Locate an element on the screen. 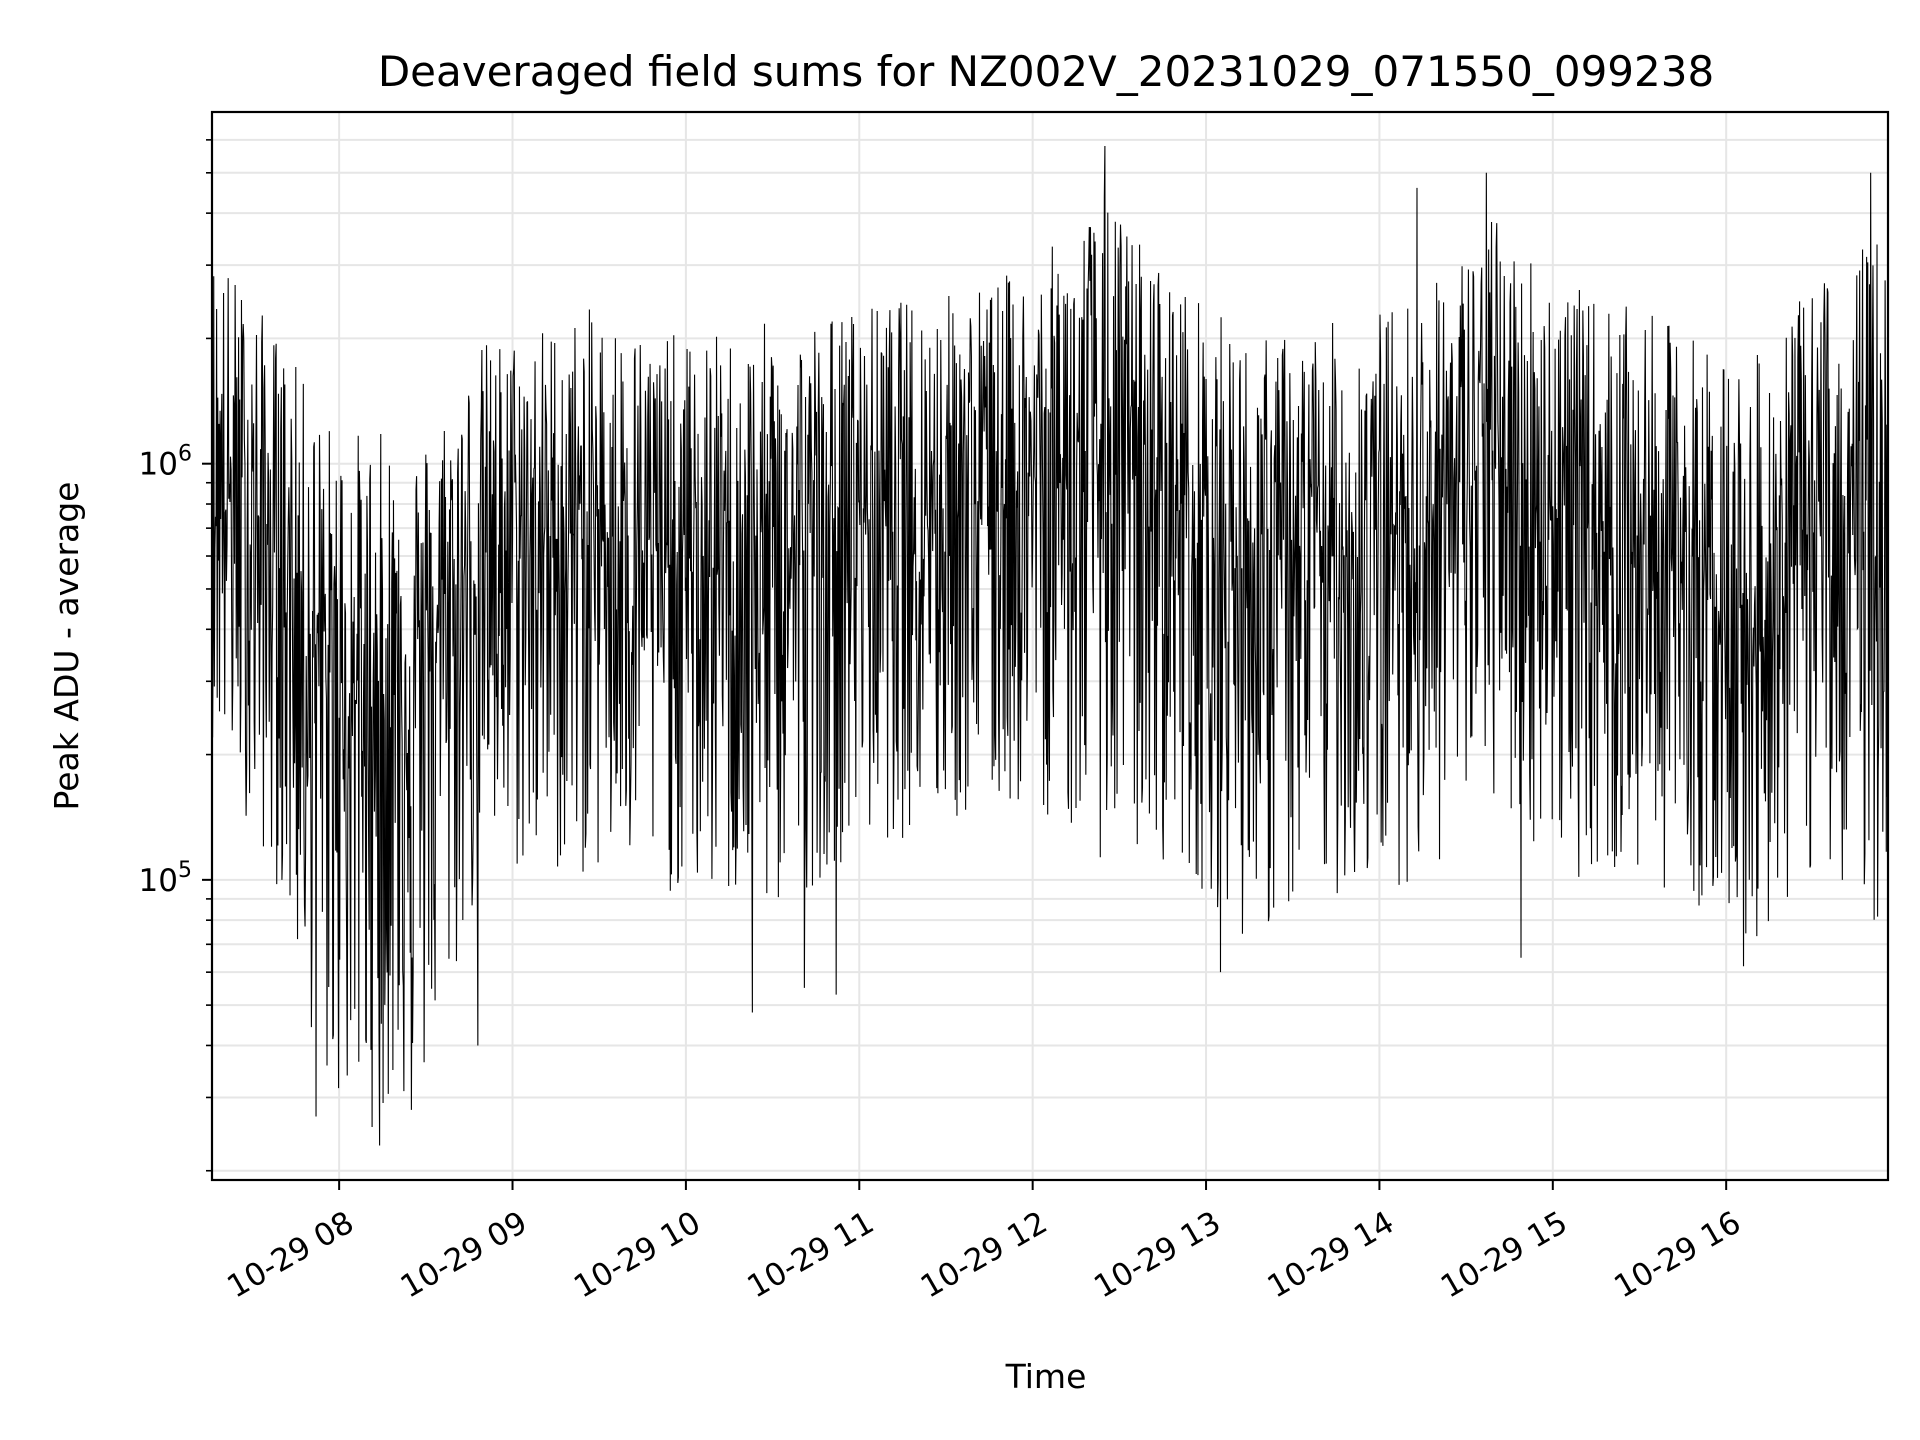  y-tick-label-exponent: 6 is located at coordinates (185, 454).